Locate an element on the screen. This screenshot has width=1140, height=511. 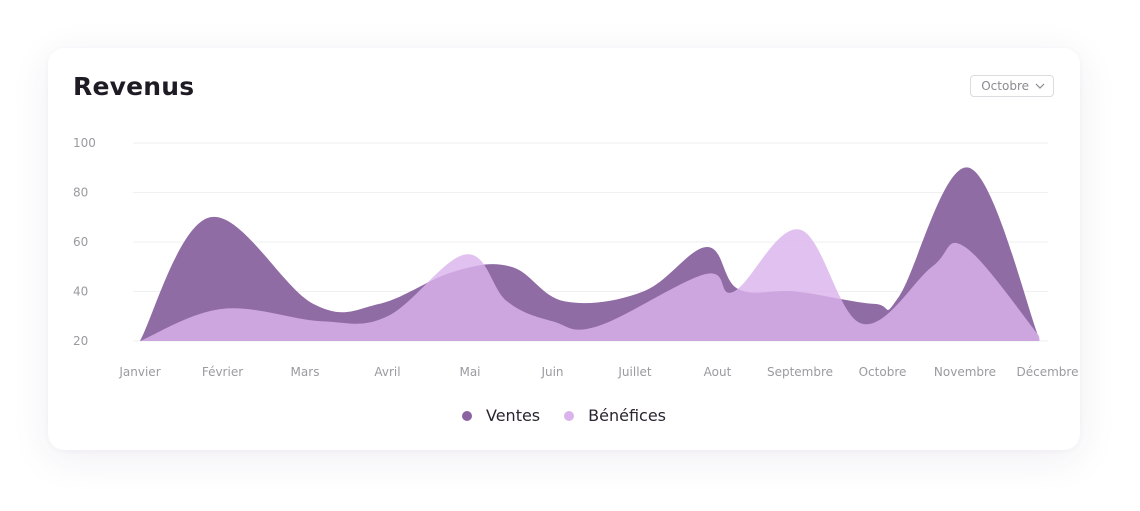
y-tick-label: 20 is located at coordinates (80, 341).